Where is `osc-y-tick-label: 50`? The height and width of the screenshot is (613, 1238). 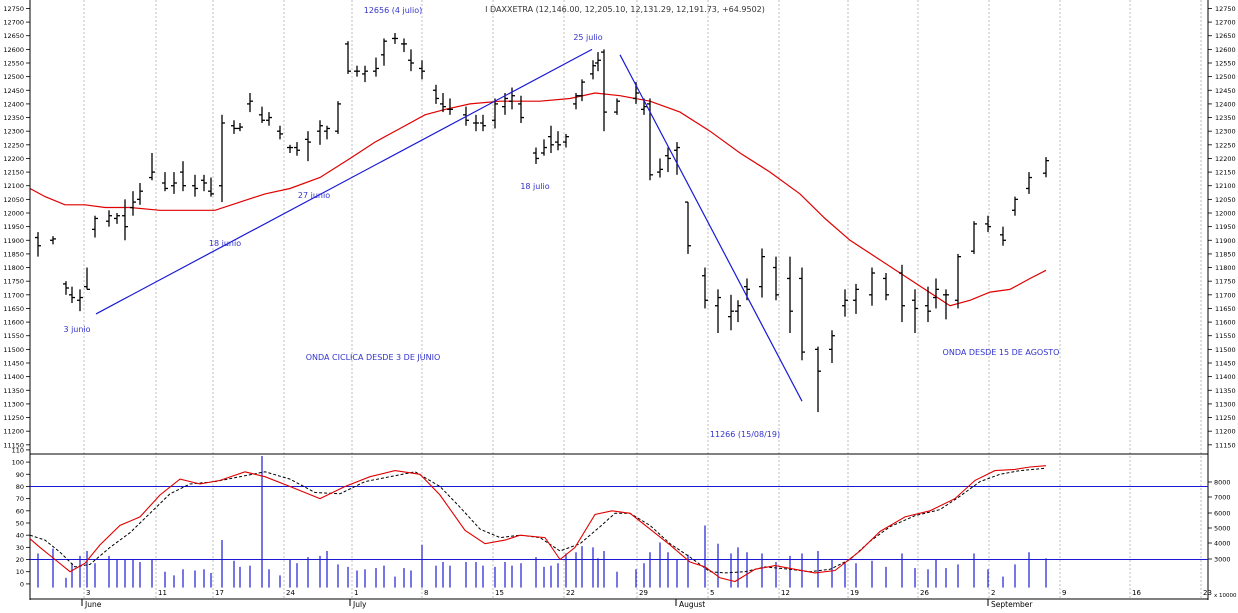 osc-y-tick-label: 50 is located at coordinates (20, 524).